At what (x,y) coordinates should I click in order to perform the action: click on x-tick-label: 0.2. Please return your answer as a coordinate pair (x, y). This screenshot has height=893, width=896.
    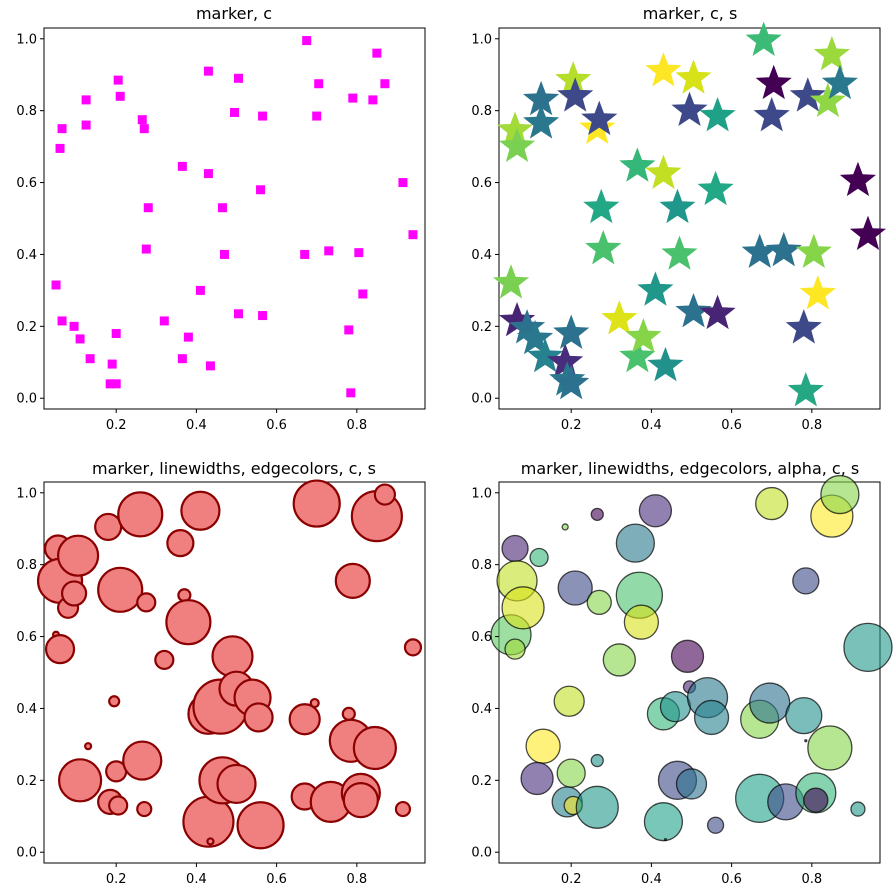
    Looking at the image, I should click on (116, 425).